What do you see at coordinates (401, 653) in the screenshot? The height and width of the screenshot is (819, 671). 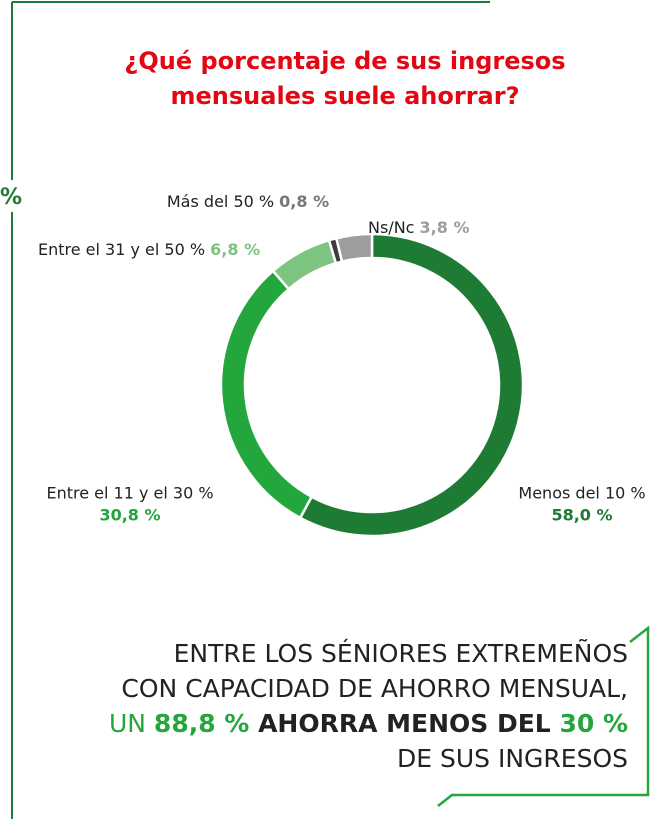 I see `annotation: ENTRE LOS SÉNIORES EXTREMEÑOS` at bounding box center [401, 653].